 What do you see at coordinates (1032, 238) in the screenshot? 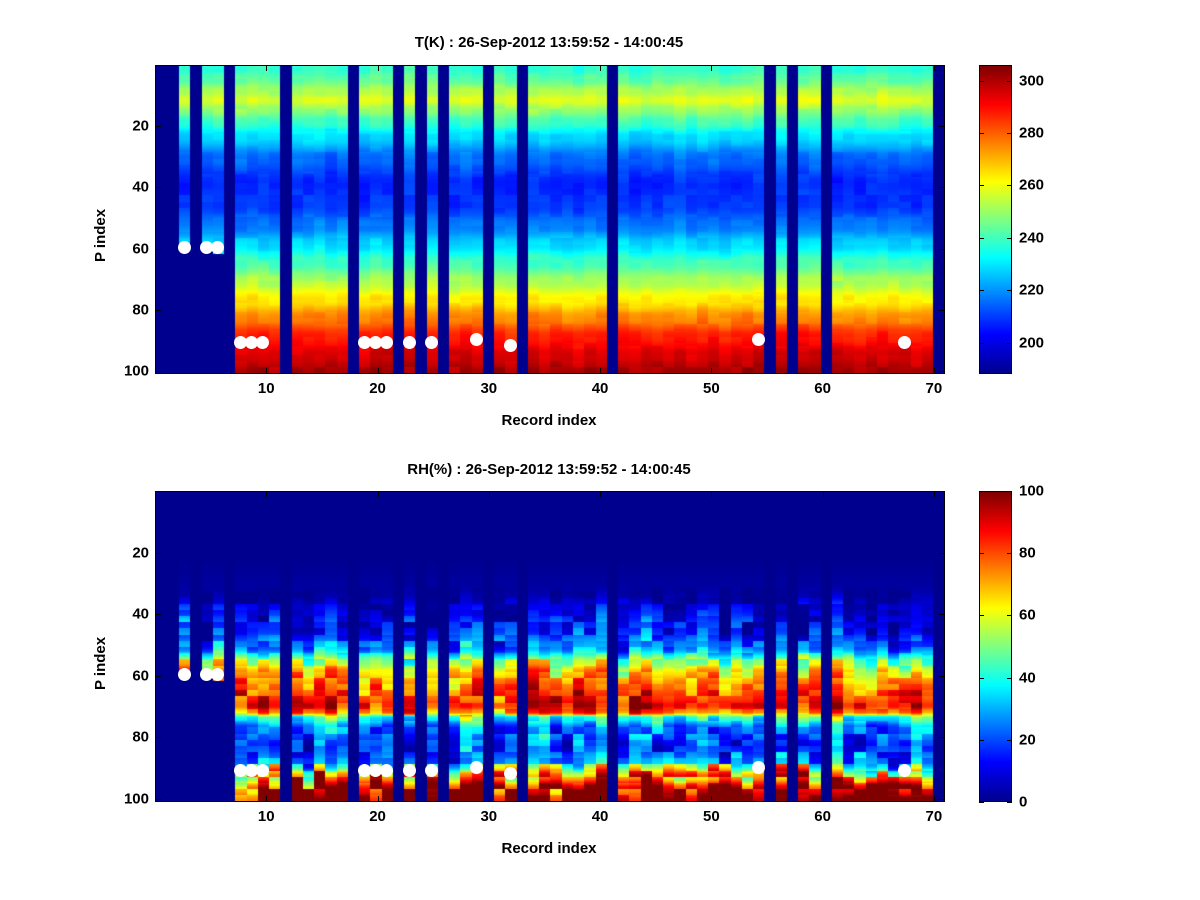
I see `colorbar-tick-label: 240` at bounding box center [1032, 238].